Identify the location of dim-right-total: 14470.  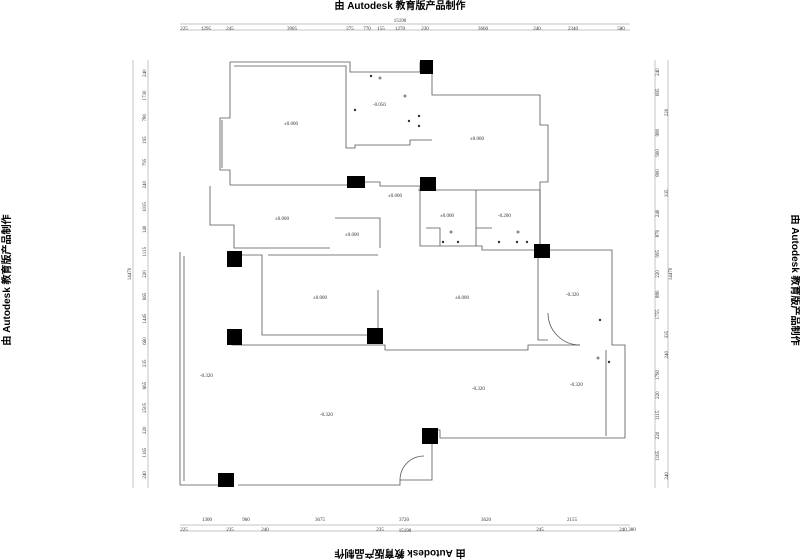
(671, 273).